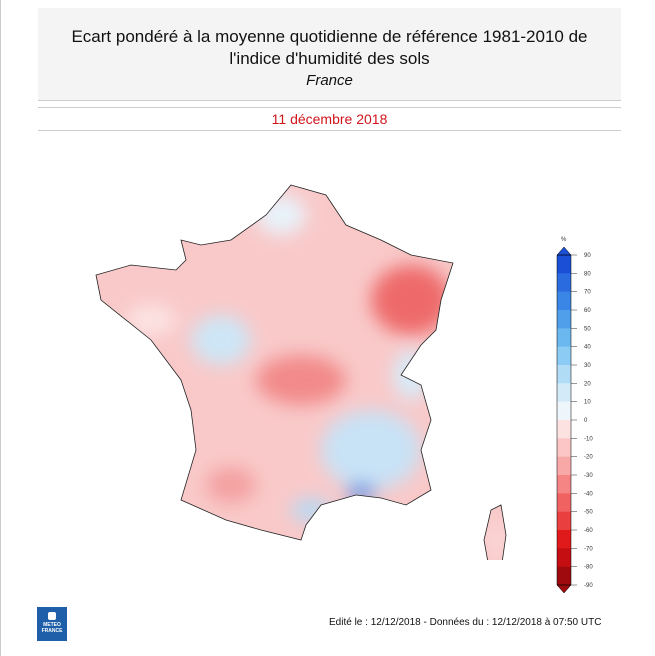 Image resolution: width=655 pixels, height=656 pixels. Describe the element at coordinates (329, 80) in the screenshot. I see `map-subtitle: France` at that location.